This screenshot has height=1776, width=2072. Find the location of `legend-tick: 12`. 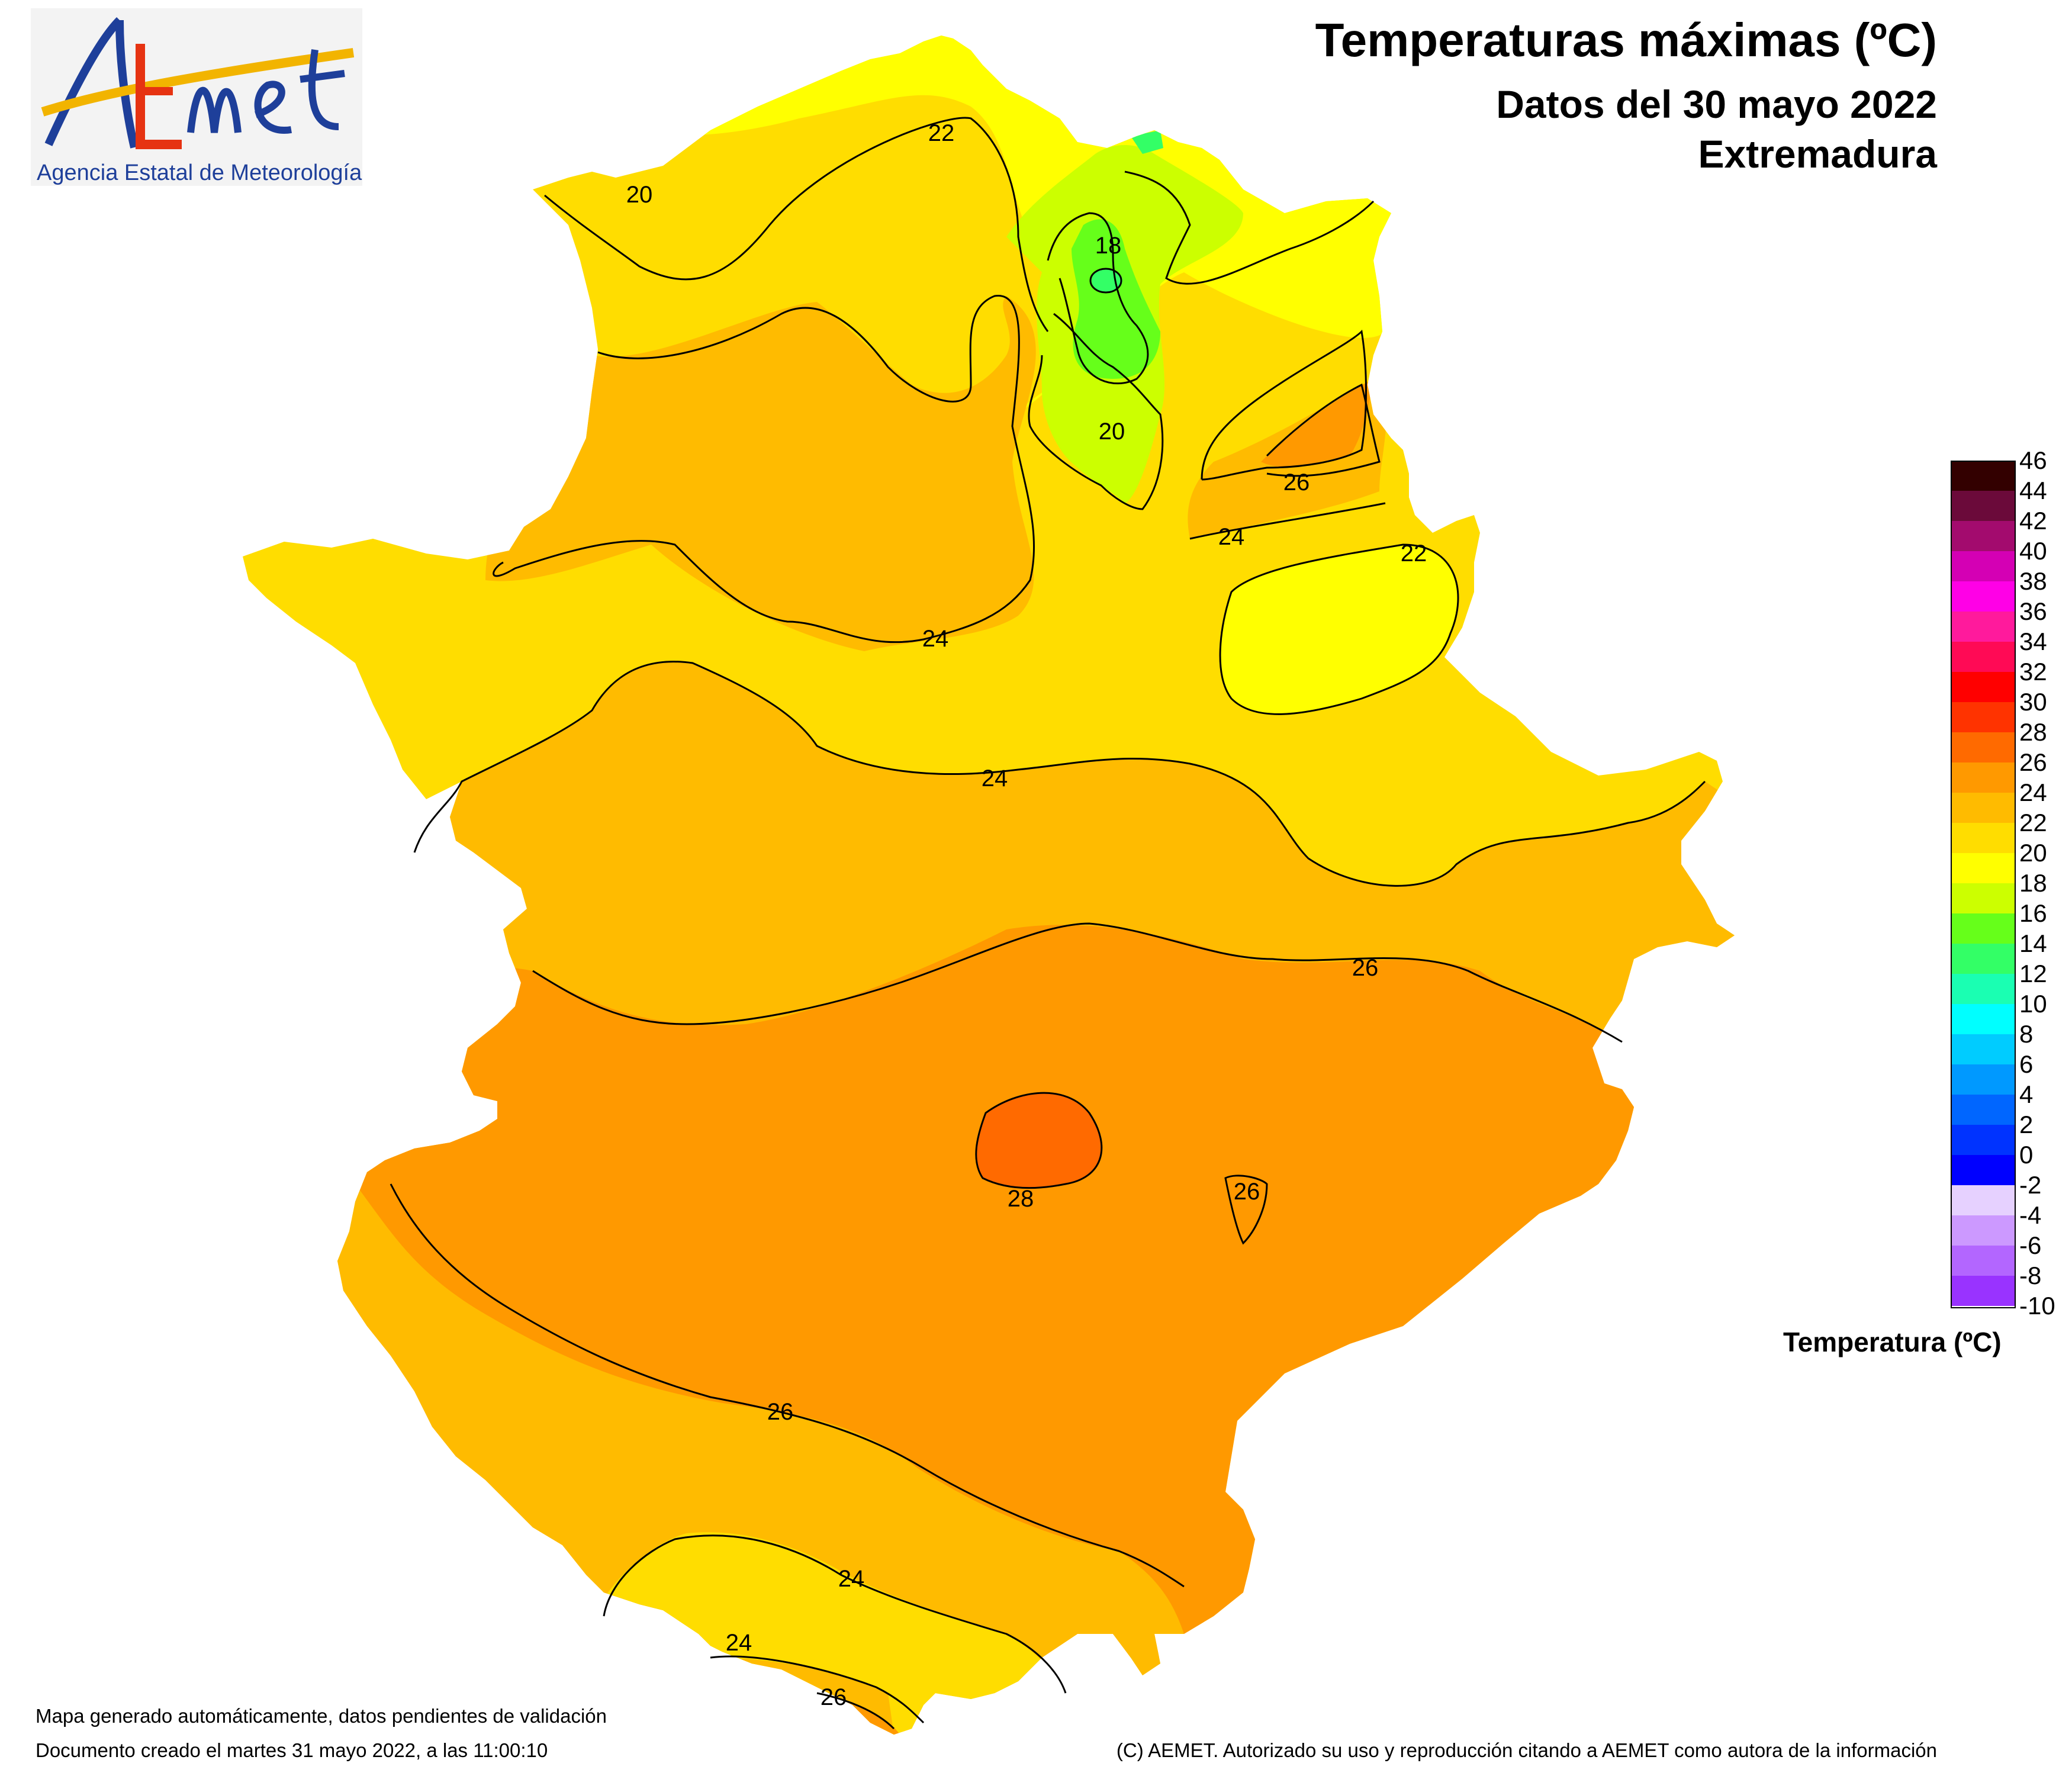

legend-tick: 12 is located at coordinates (2033, 973).